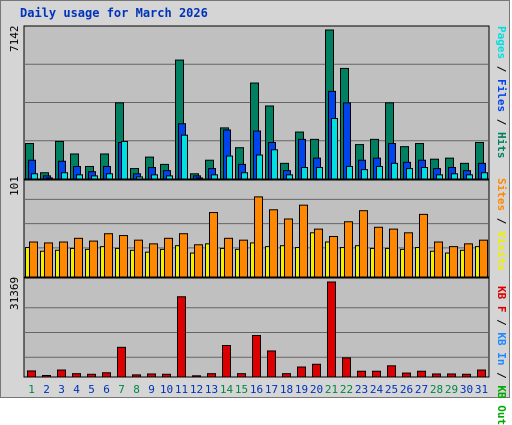 This screenshot has height=425, width=512. I want to click on day-label-28: 28, so click(436, 389).